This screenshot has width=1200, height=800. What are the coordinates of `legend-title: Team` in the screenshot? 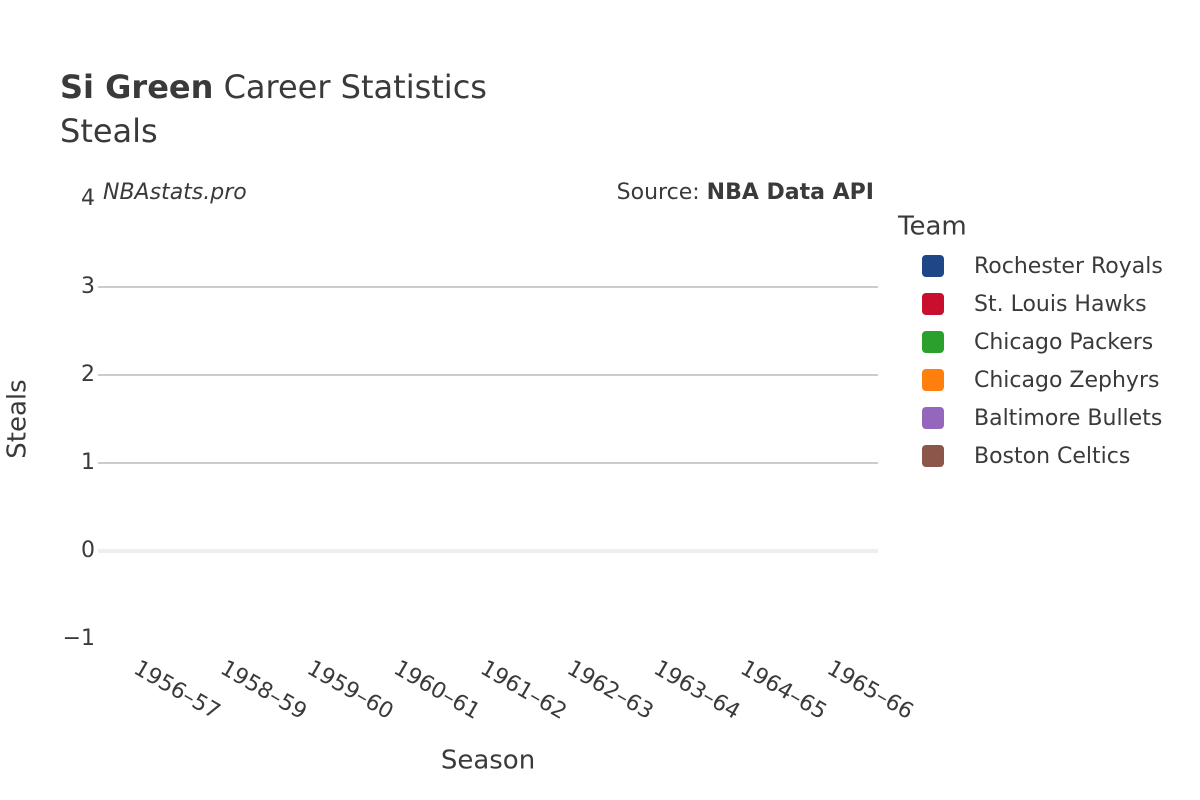 It's located at (932, 227).